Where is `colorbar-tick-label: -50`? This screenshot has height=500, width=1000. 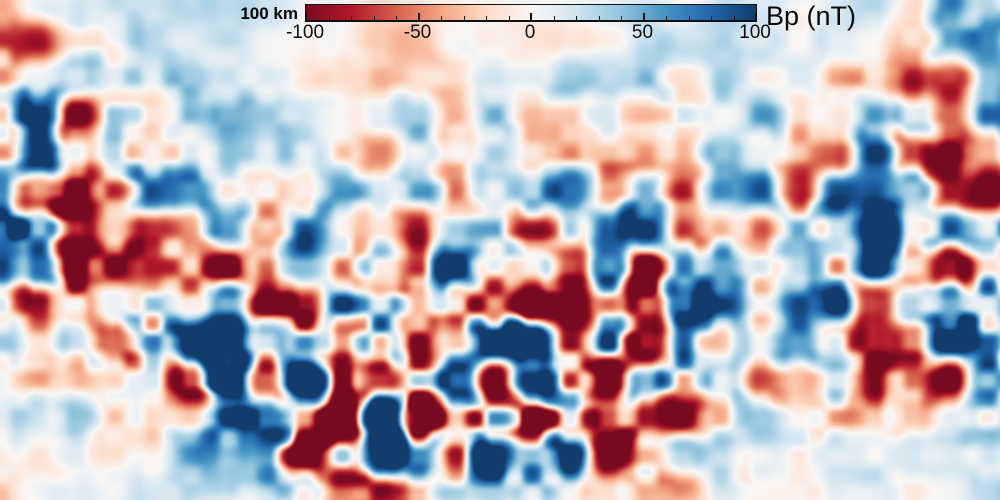
colorbar-tick-label: -50 is located at coordinates (417, 32).